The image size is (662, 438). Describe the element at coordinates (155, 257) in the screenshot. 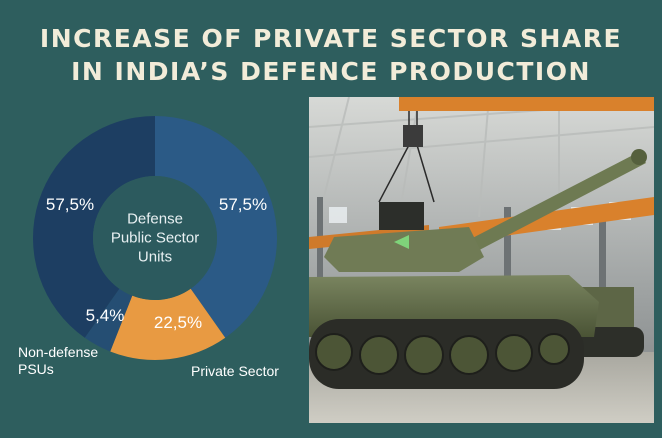

I see `center-label-line-3: Units` at that location.